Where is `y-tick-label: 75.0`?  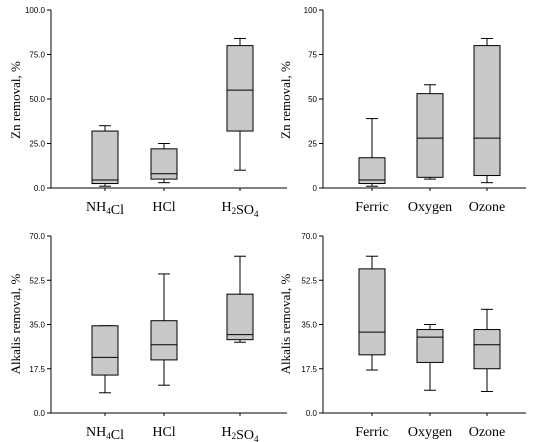
y-tick-label: 75.0 is located at coordinates (37, 55).